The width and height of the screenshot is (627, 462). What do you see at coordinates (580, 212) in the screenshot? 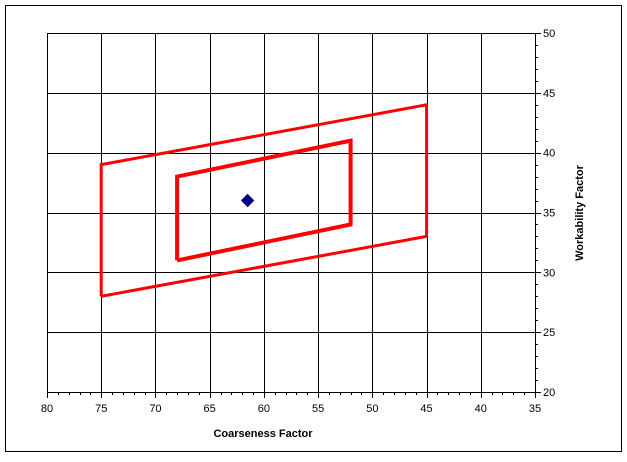
I see `y-axis-title: Workability Factor` at bounding box center [580, 212].